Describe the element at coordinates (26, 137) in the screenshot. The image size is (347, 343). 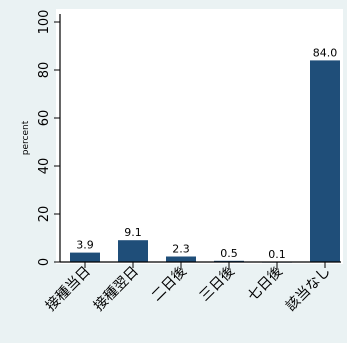
I see `y-axis-title: percent` at that location.